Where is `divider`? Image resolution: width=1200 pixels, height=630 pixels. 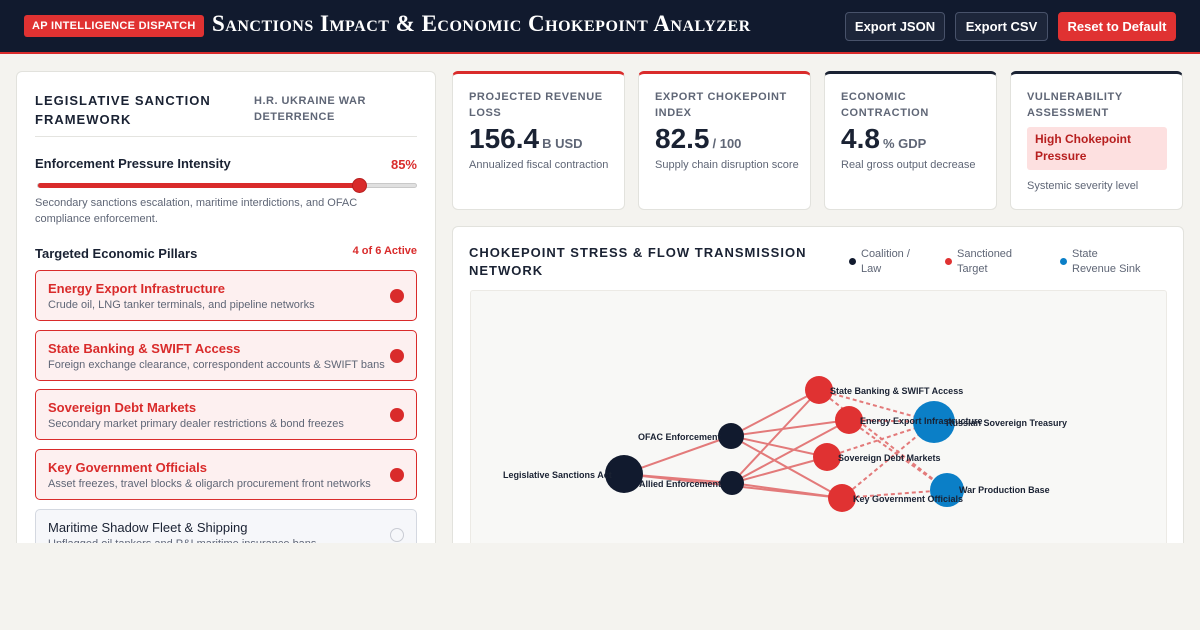 divider is located at coordinates (226, 136).